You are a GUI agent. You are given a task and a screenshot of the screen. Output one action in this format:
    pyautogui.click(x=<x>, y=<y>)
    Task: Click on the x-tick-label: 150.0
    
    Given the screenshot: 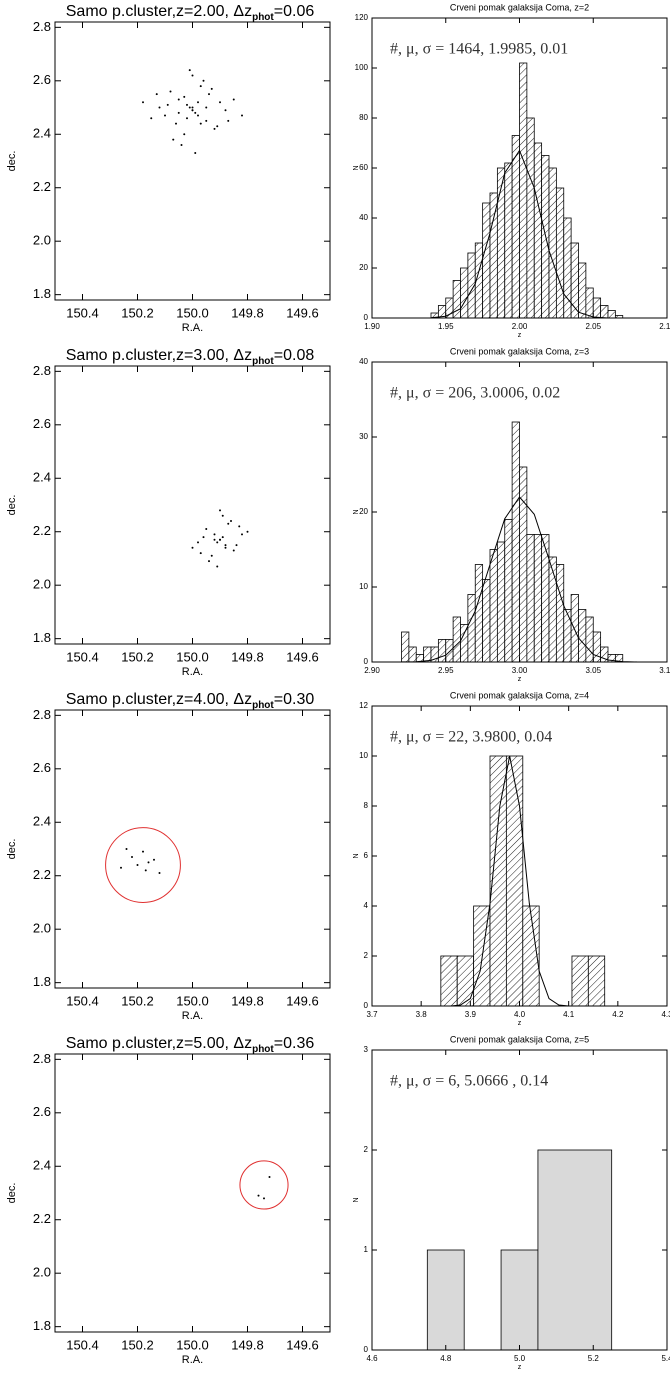 What is the action you would take?
    pyautogui.click(x=192, y=1000)
    